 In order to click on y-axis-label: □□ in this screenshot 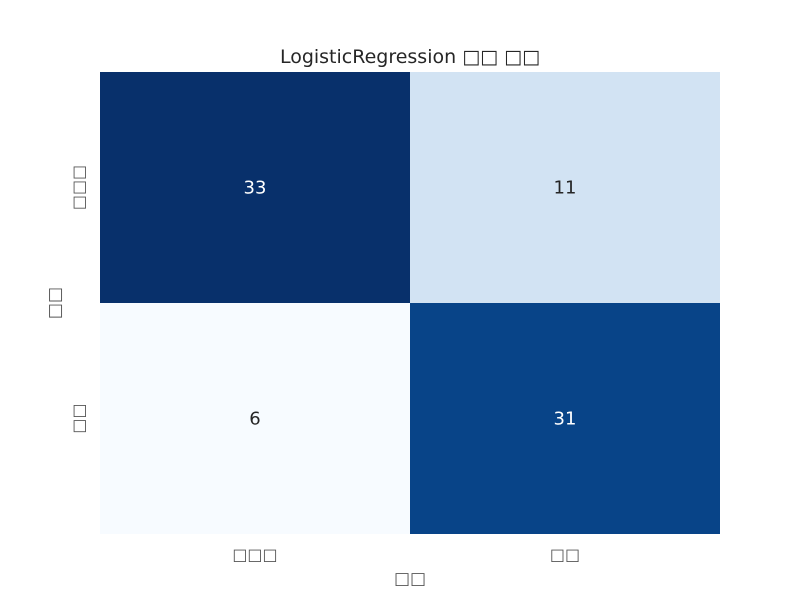, I will do `click(55, 303)`.